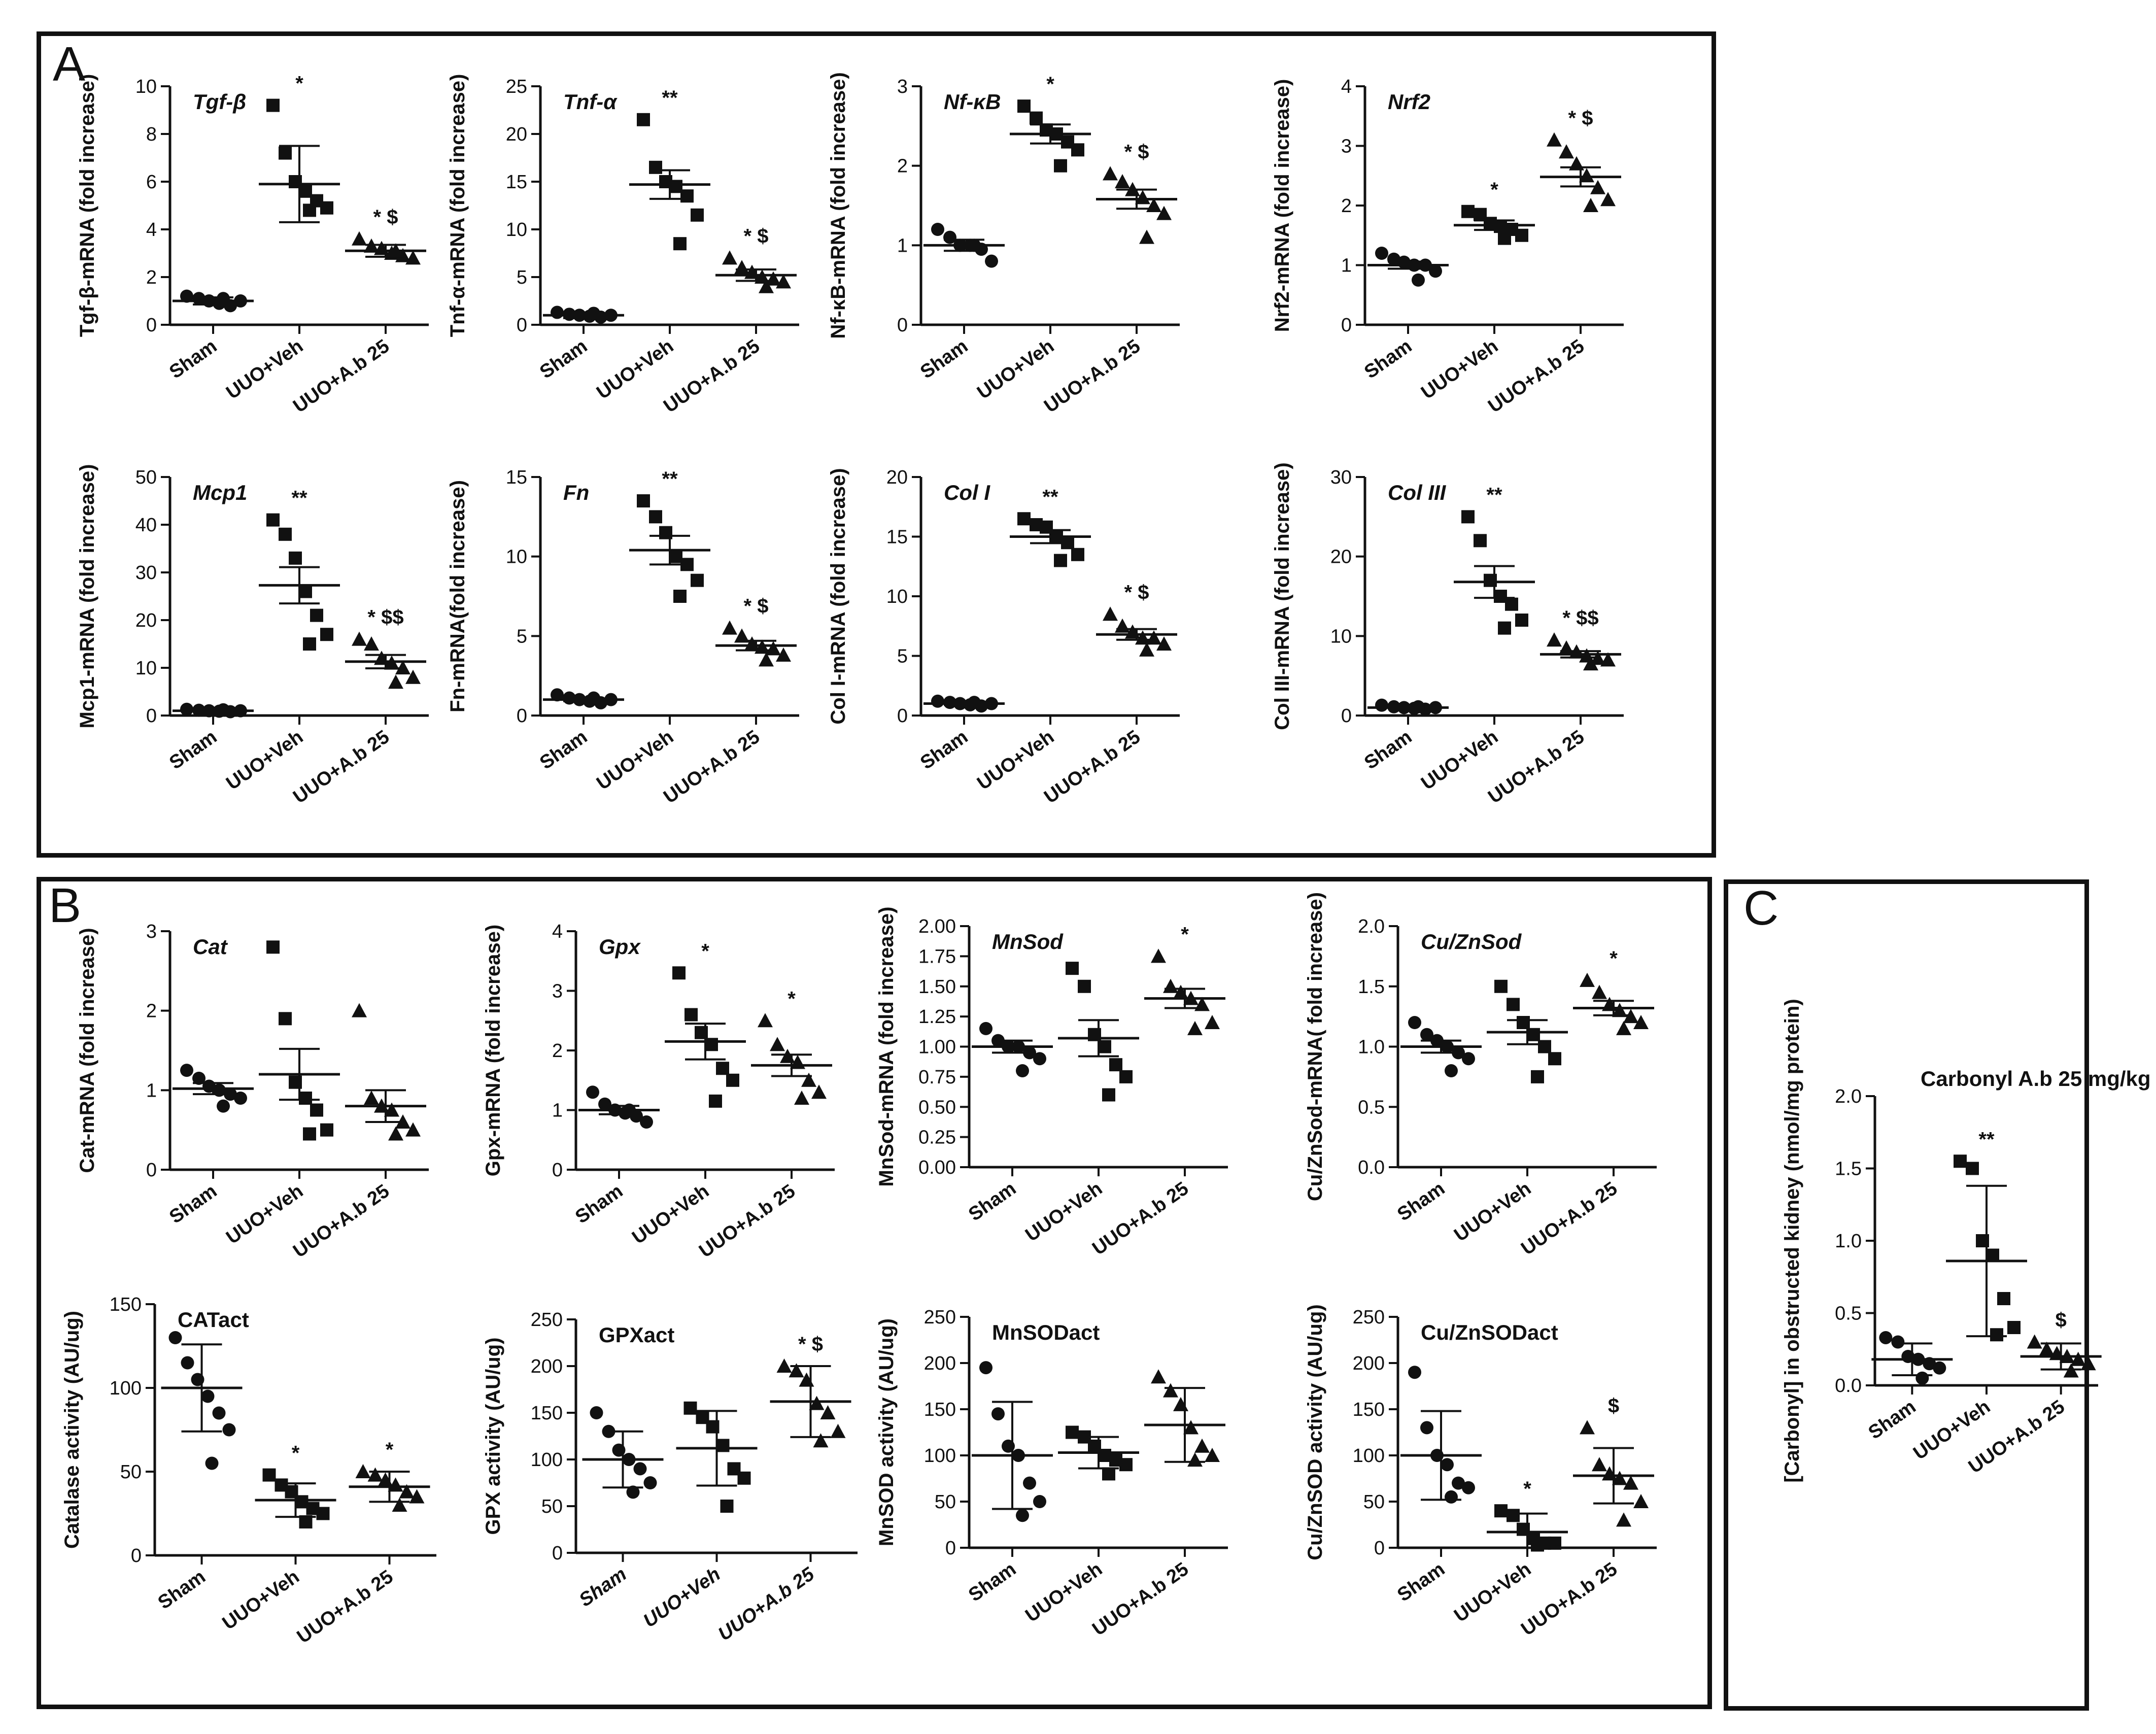 This screenshot has height=1734, width=2156. What do you see at coordinates (547, 1366) in the screenshot?
I see `y-tick-label: 200` at bounding box center [547, 1366].